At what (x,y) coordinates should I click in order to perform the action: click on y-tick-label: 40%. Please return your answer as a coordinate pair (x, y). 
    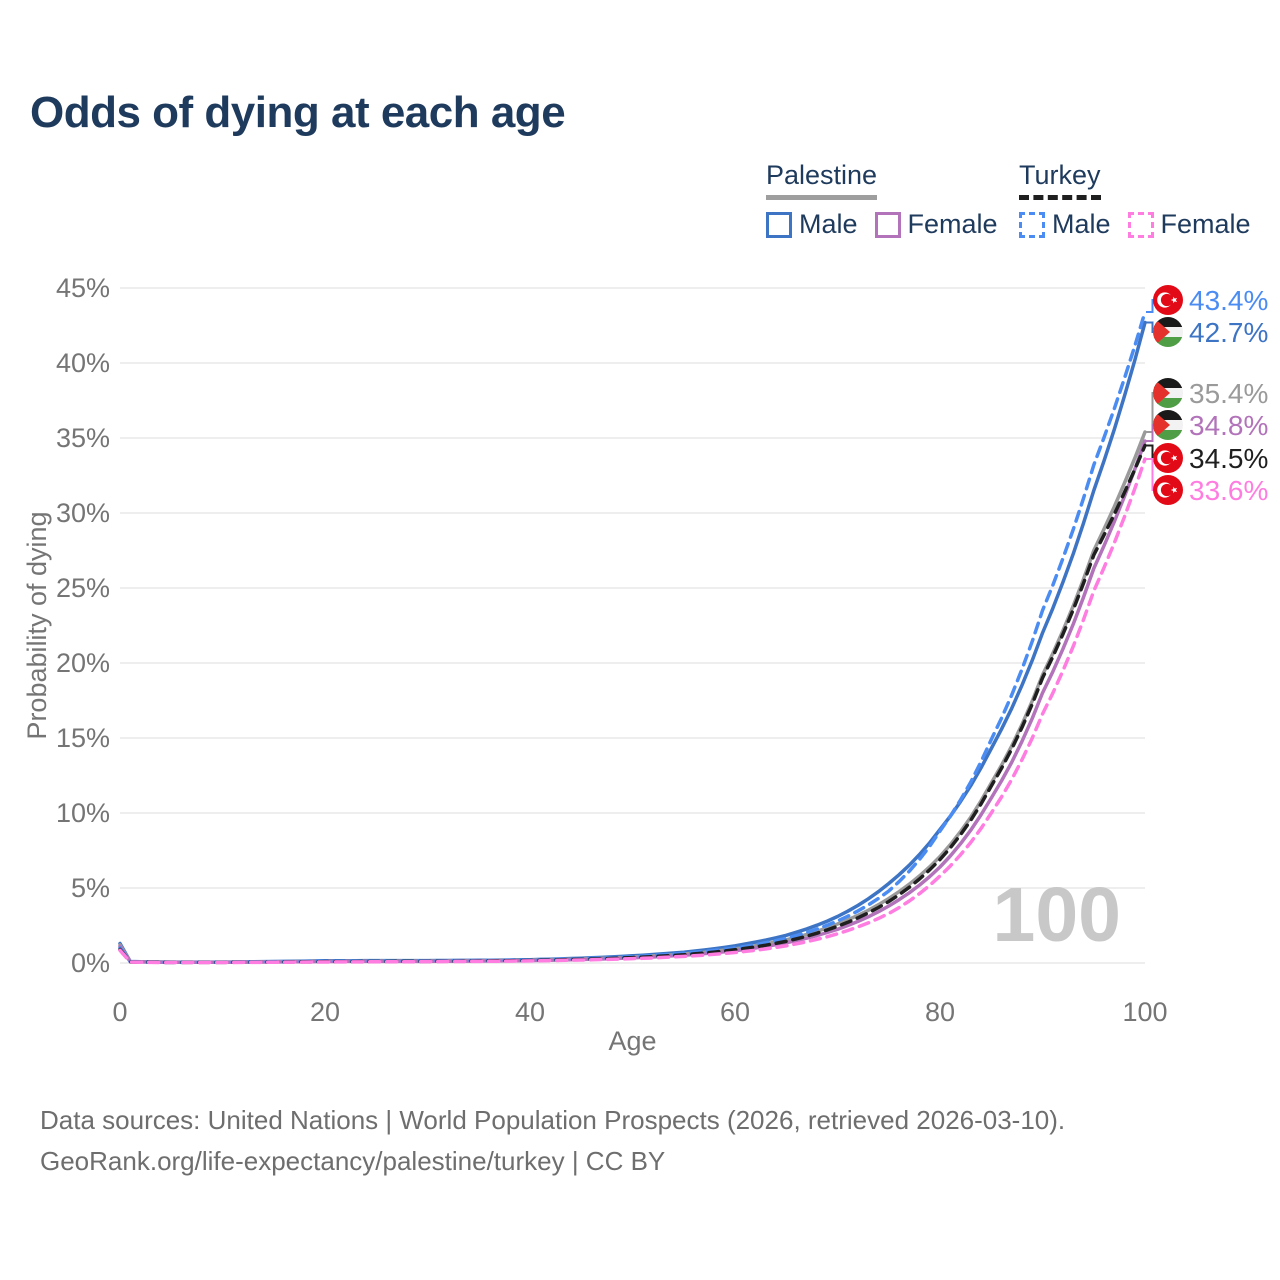
    Looking at the image, I should click on (83, 363).